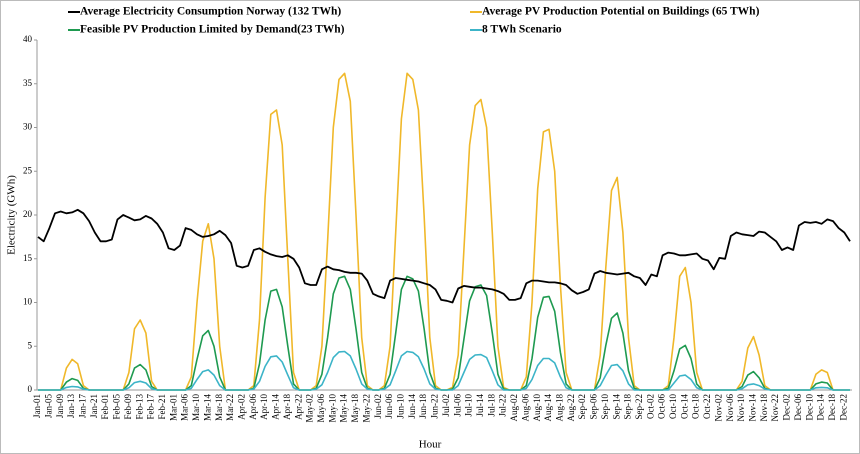 This screenshot has height=454, width=860. What do you see at coordinates (423, 406) in the screenshot?
I see `x-tick-label: Jun-18` at bounding box center [423, 406].